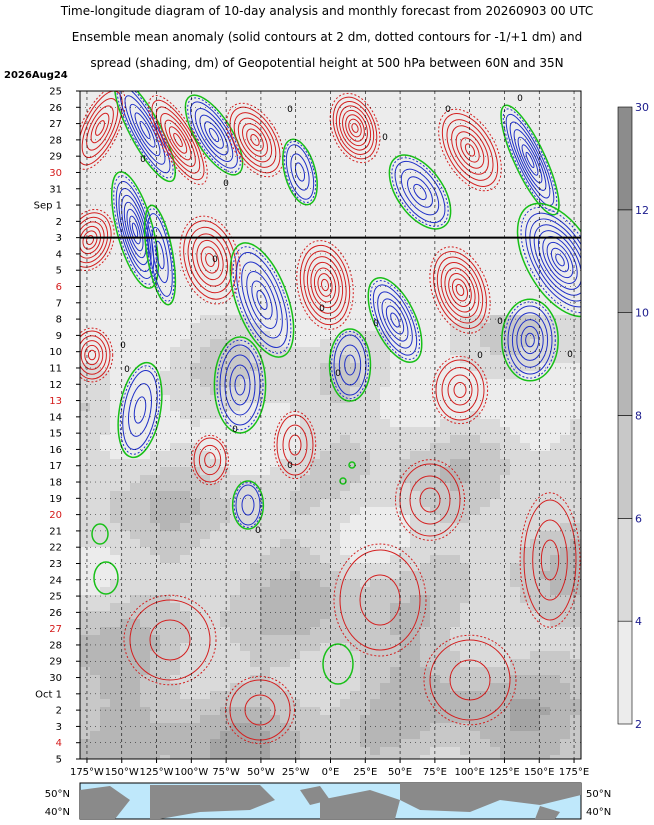 The height and width of the screenshot is (825, 654). I want to click on longitude-tick-label: 75°E, so click(435, 772).